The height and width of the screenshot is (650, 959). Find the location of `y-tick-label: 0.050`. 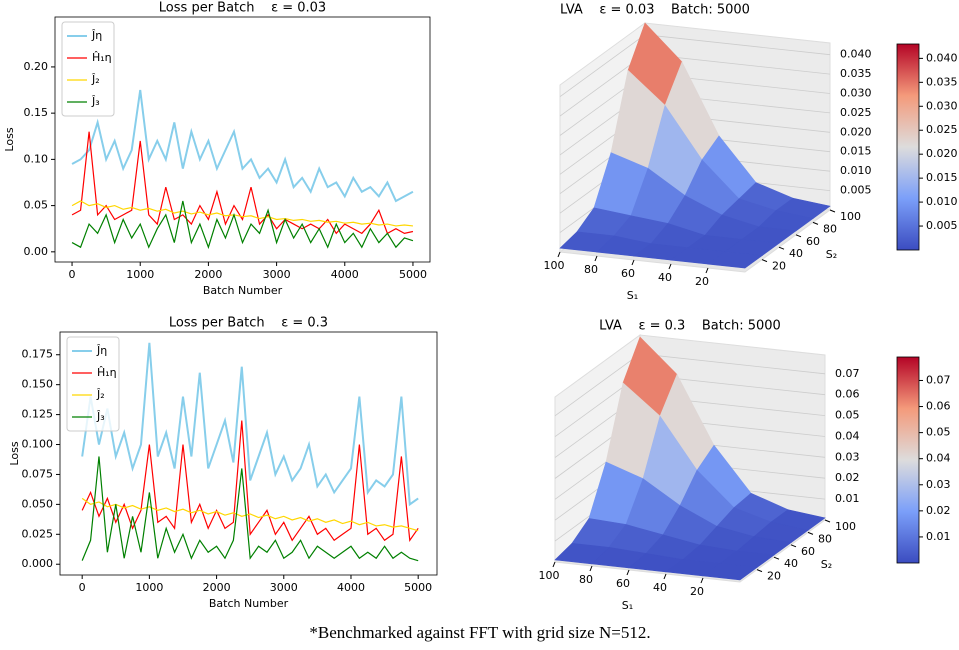

y-tick-label: 0.050 is located at coordinates (38, 503).